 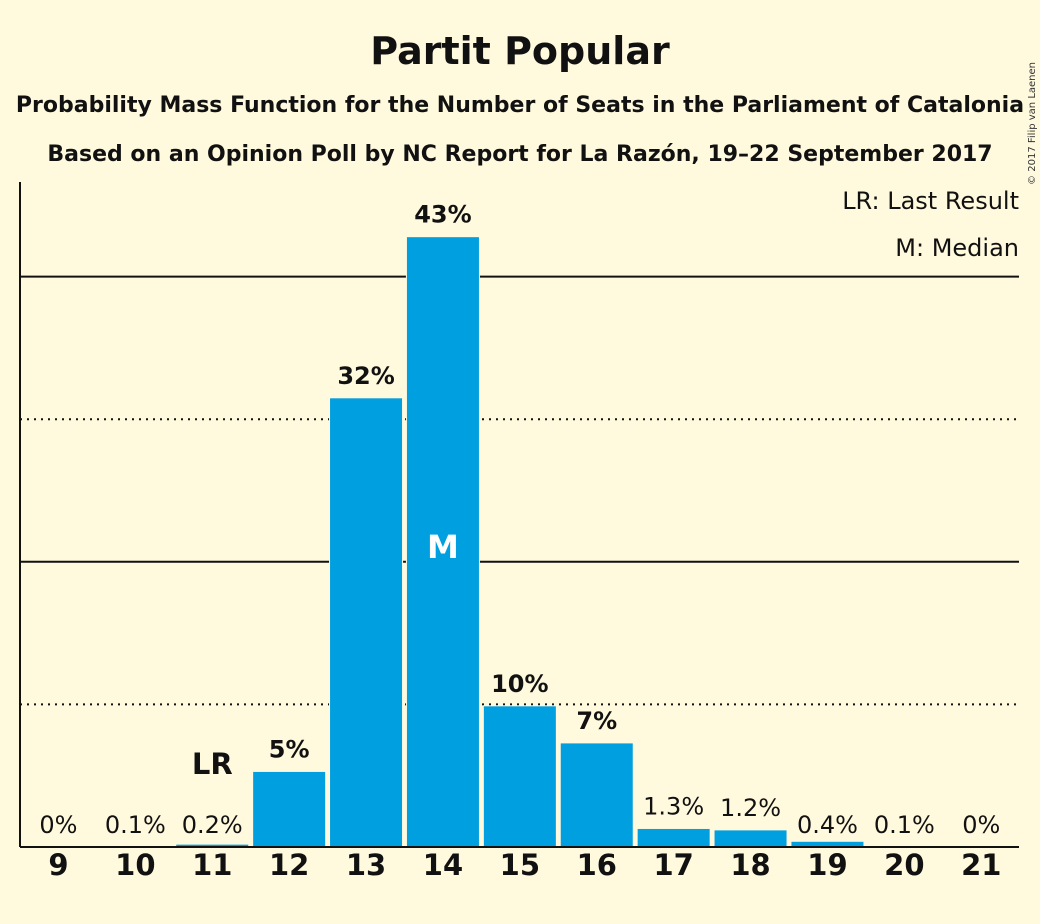 What do you see at coordinates (442, 215) in the screenshot?
I see `value-label-14: 43%` at bounding box center [442, 215].